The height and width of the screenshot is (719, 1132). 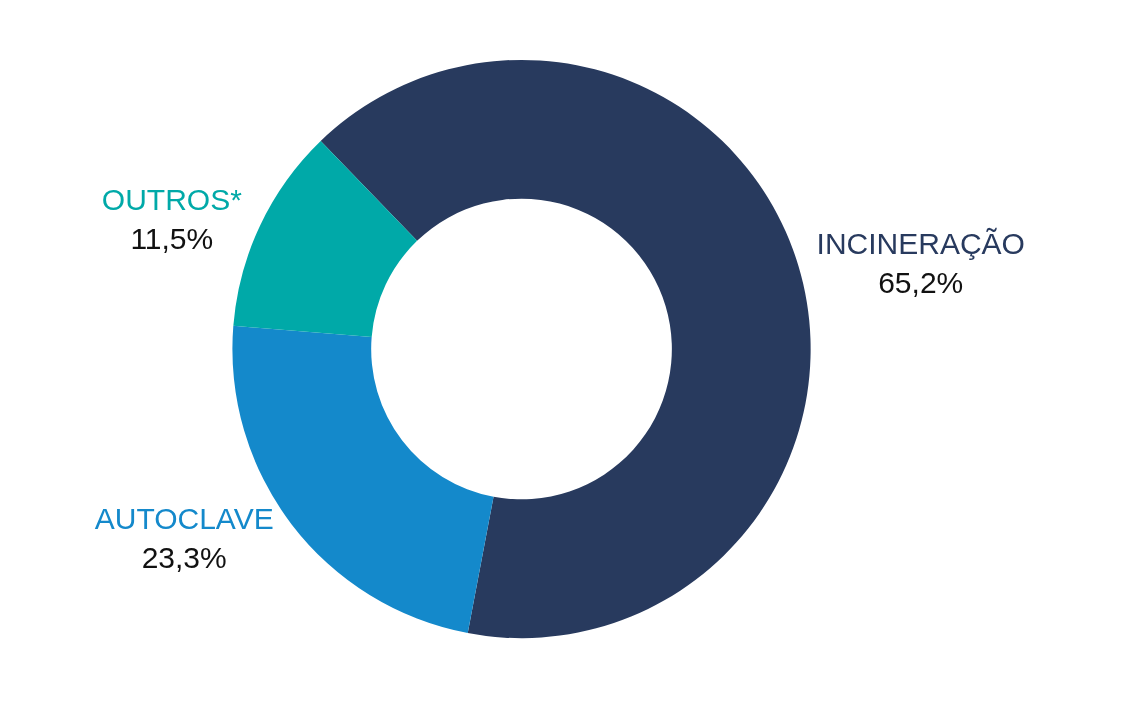 I want to click on data-label: 23,3%, so click(x=184, y=557).